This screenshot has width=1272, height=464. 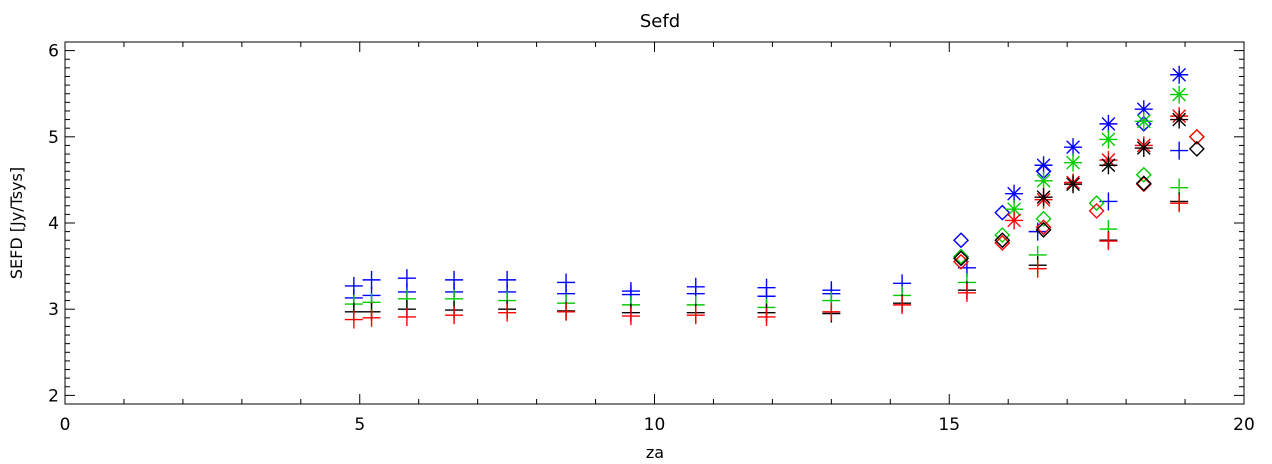 What do you see at coordinates (53, 138) in the screenshot?
I see `y-tick-label: 5` at bounding box center [53, 138].